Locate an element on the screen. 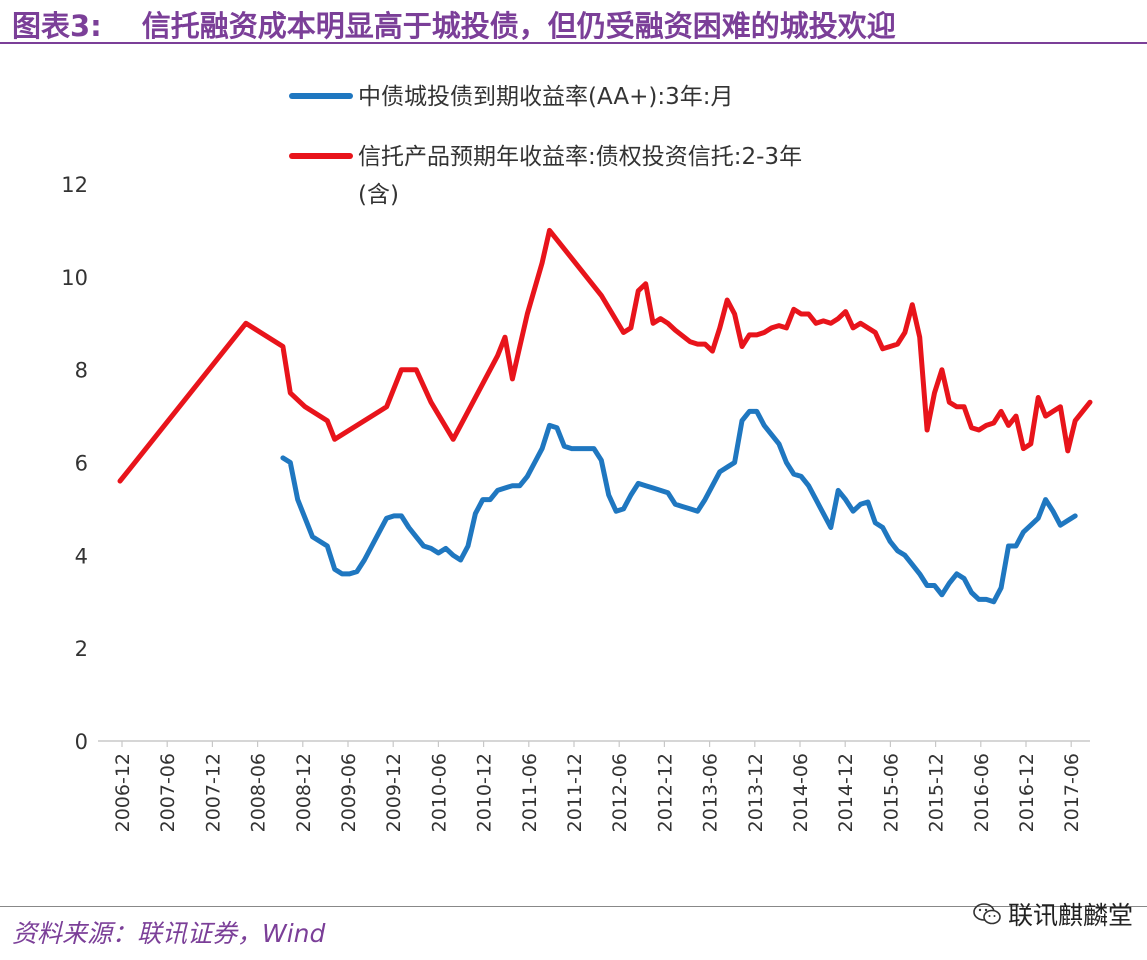  x-tick-label: 2013-12 is located at coordinates (756, 792).